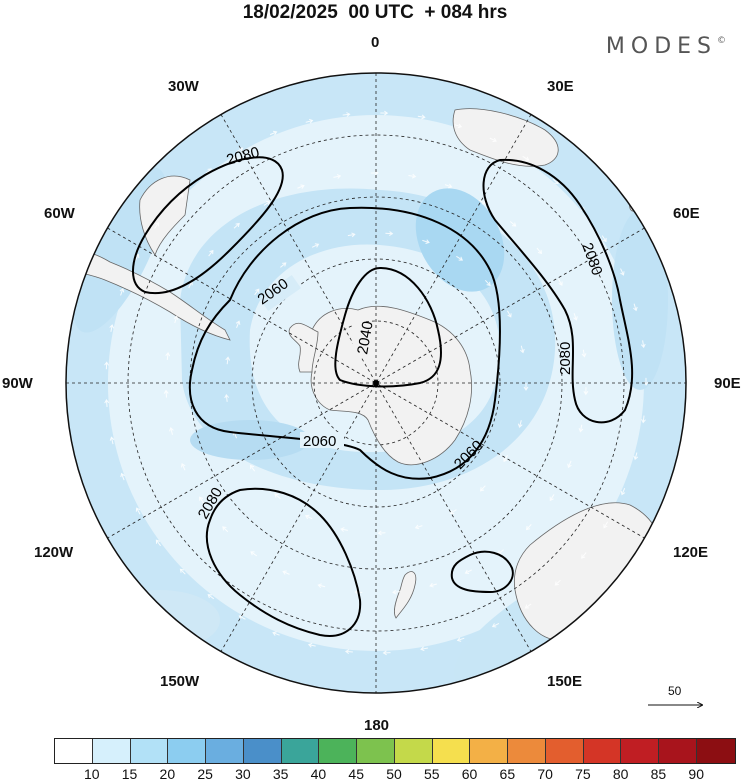 This screenshot has height=782, width=750. Describe the element at coordinates (658, 774) in the screenshot. I see `colorbar-tick-label: 85` at that location.